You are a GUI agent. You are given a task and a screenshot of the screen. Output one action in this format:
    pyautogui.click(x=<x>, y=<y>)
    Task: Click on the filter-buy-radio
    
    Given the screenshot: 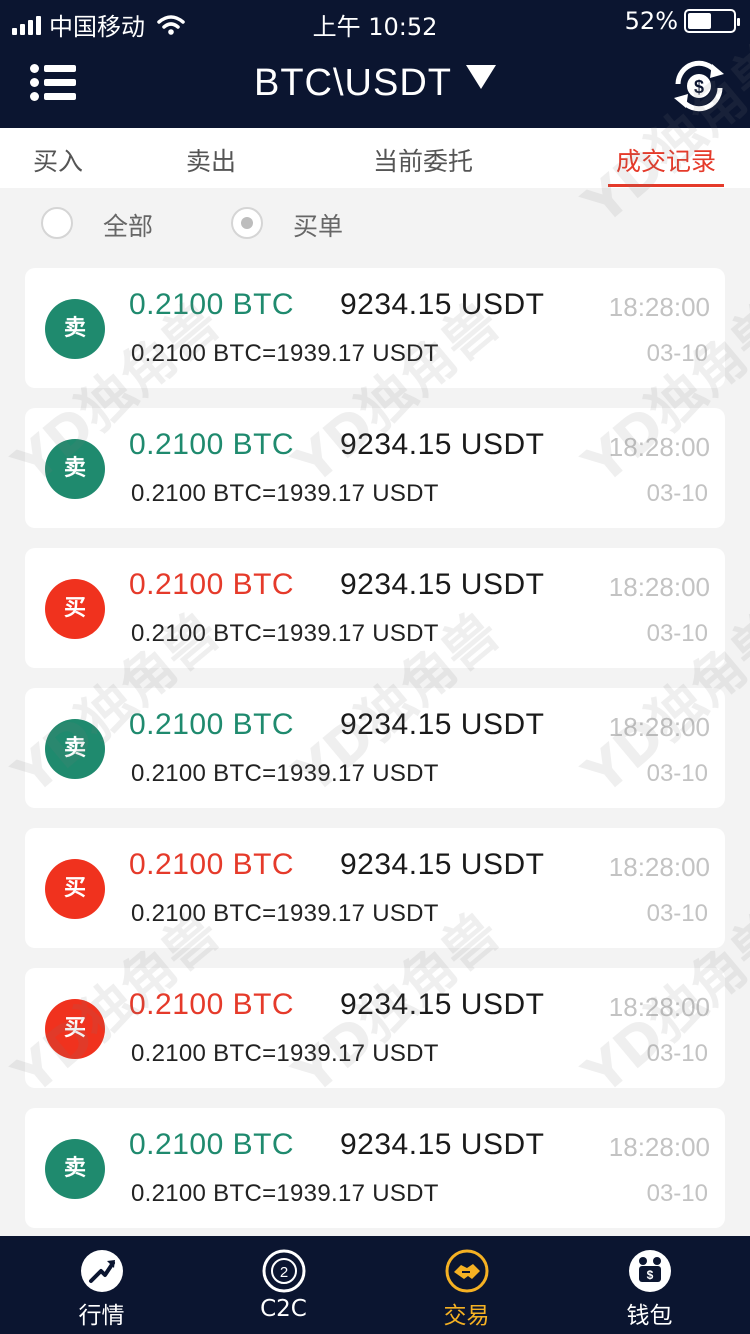 What is the action you would take?
    pyautogui.click(x=247, y=223)
    